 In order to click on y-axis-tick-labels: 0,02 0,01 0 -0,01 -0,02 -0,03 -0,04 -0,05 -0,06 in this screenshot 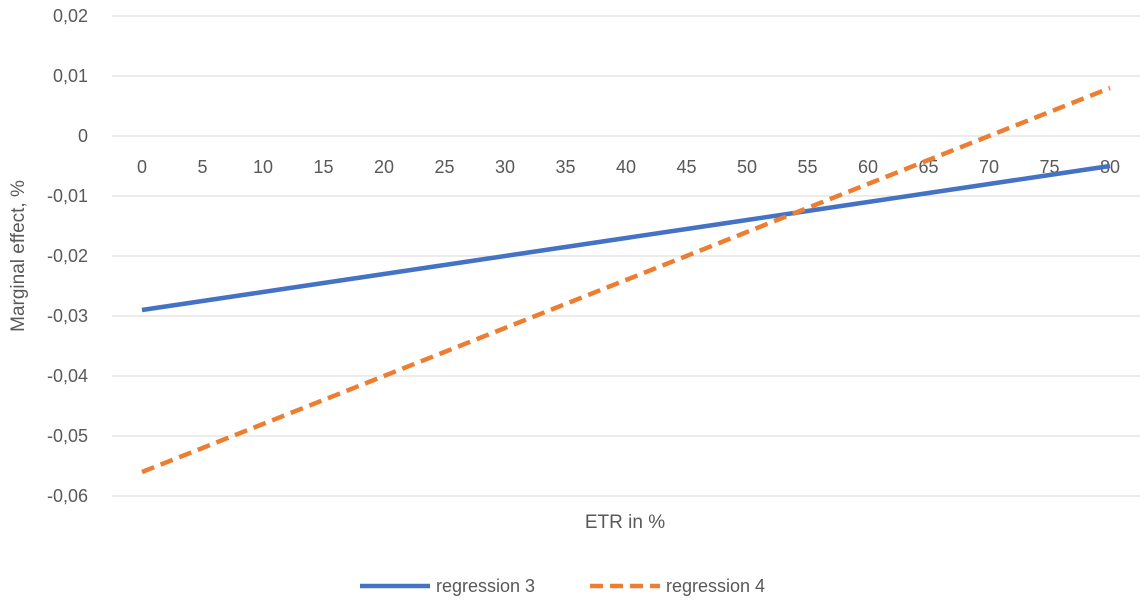, I will do `click(67, 256)`.